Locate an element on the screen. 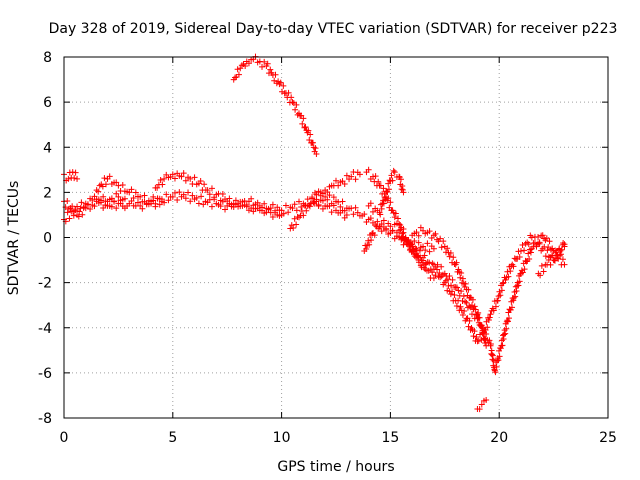 The image size is (640, 480). series-arc-n is located at coordinates (499, 304).